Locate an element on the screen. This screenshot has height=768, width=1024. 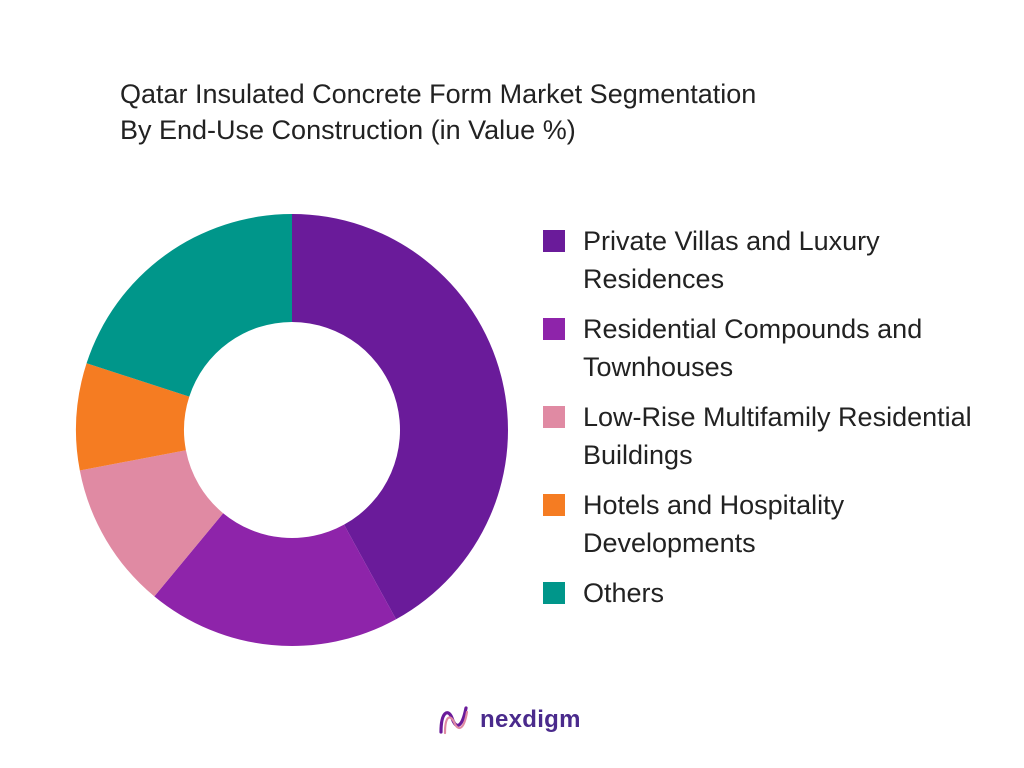
legend-label: Residential Compounds and Townhouses is located at coordinates (753, 348).